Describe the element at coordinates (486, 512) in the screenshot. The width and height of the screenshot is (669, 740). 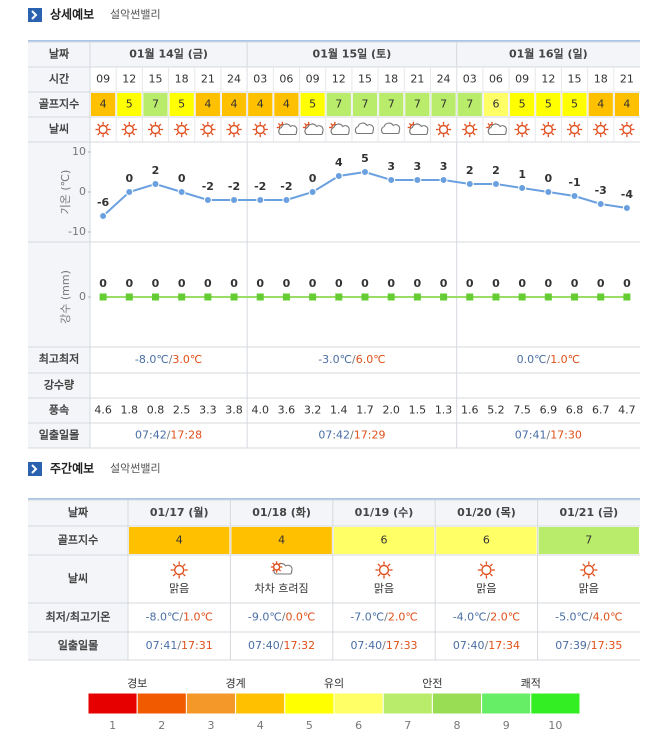
I see `day-date: 01/20 (목)` at that location.